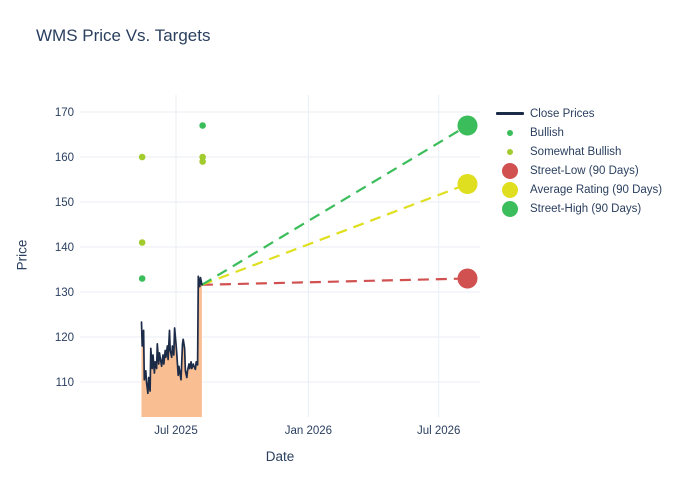  Describe the element at coordinates (578, 132) in the screenshot. I see `legend-item-bullish: Bullish` at that location.